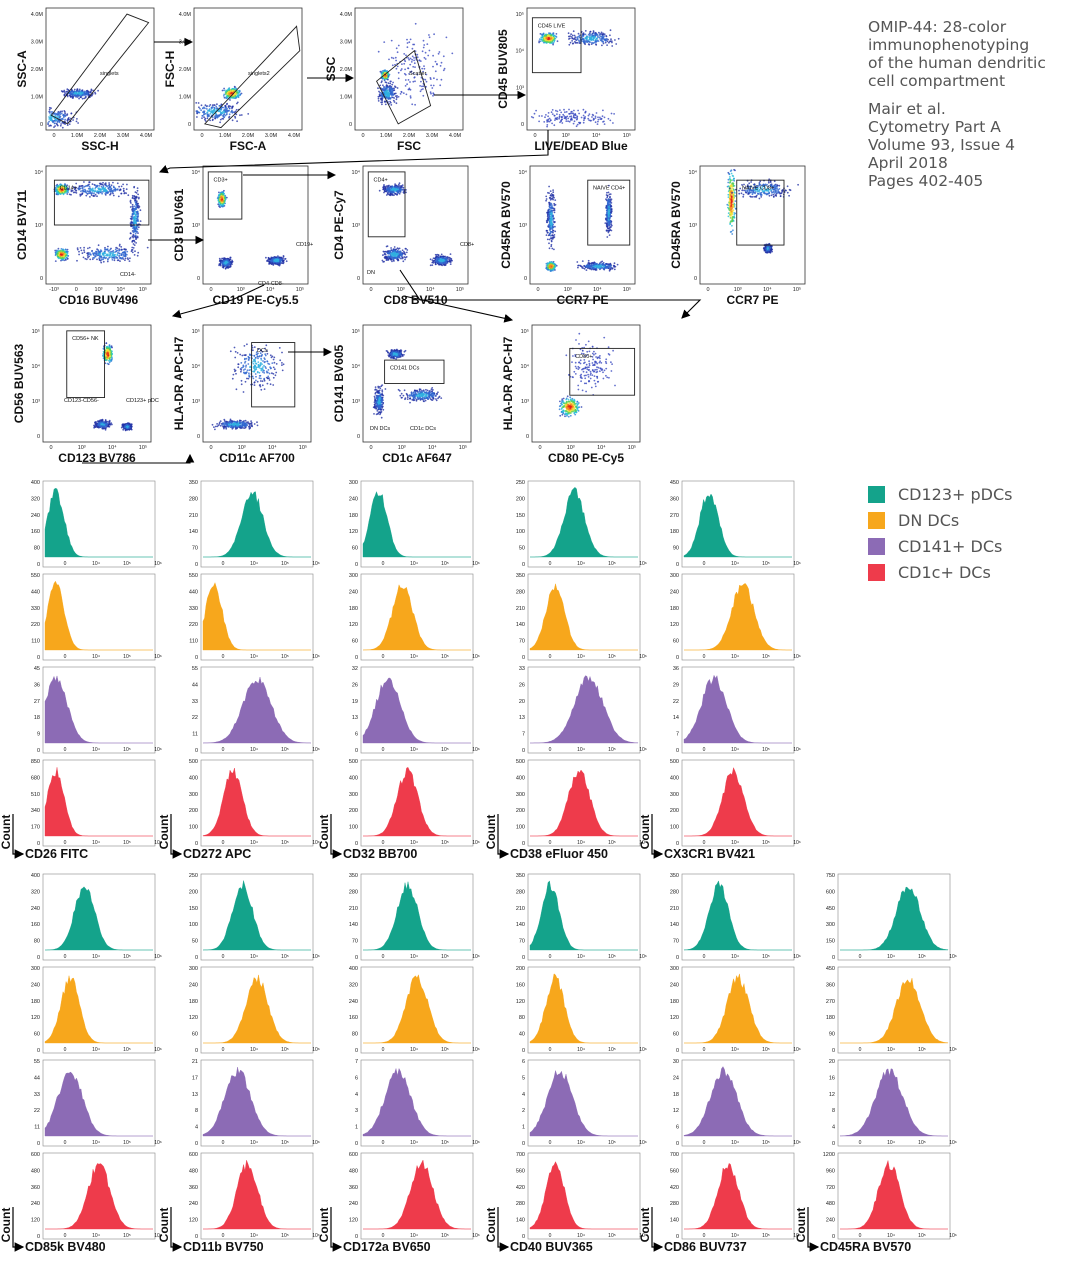 The image size is (1080, 1279). Describe the element at coordinates (346, 15) in the screenshot. I see `y-tick-label: 4.0M` at that location.